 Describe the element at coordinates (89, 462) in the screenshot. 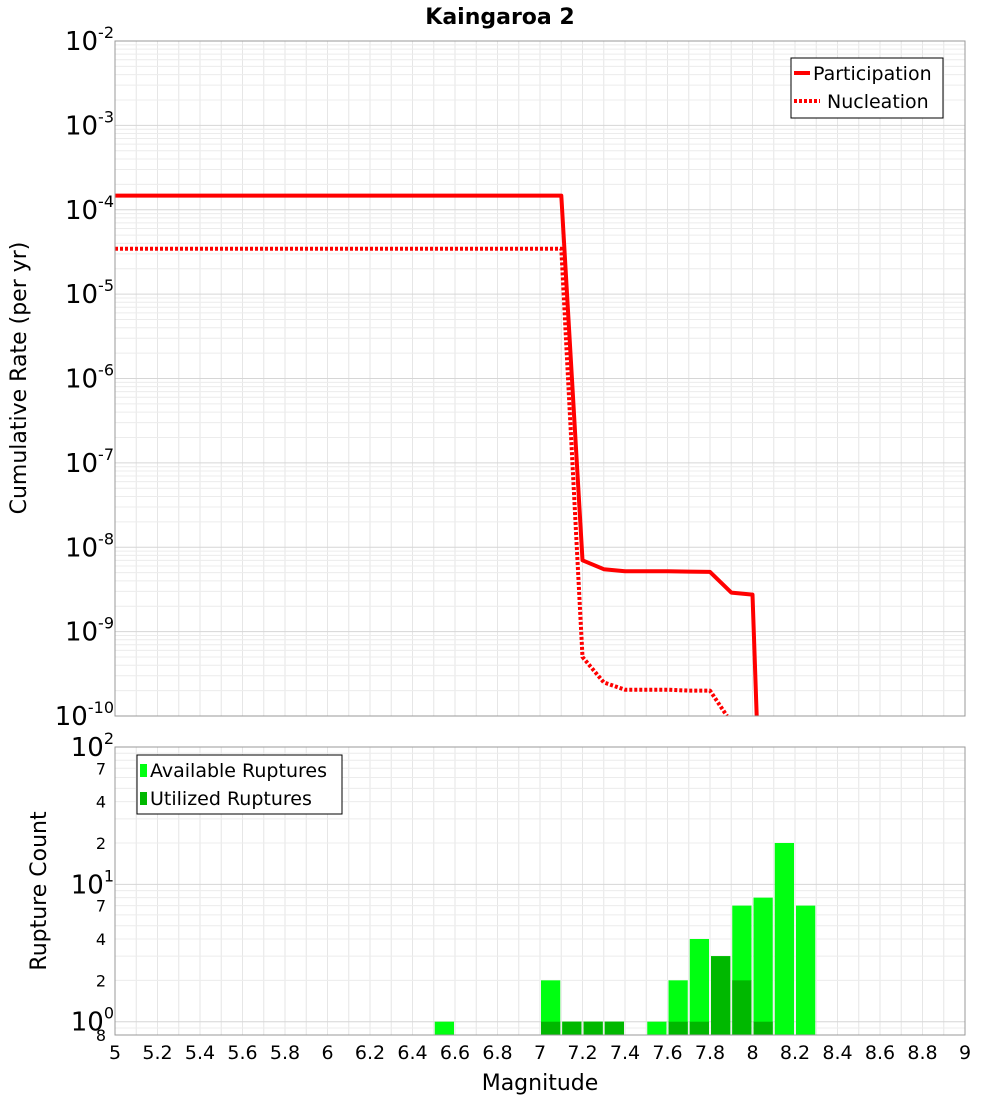

I see `top-y-tick-label: 10⁻⁷` at that location.